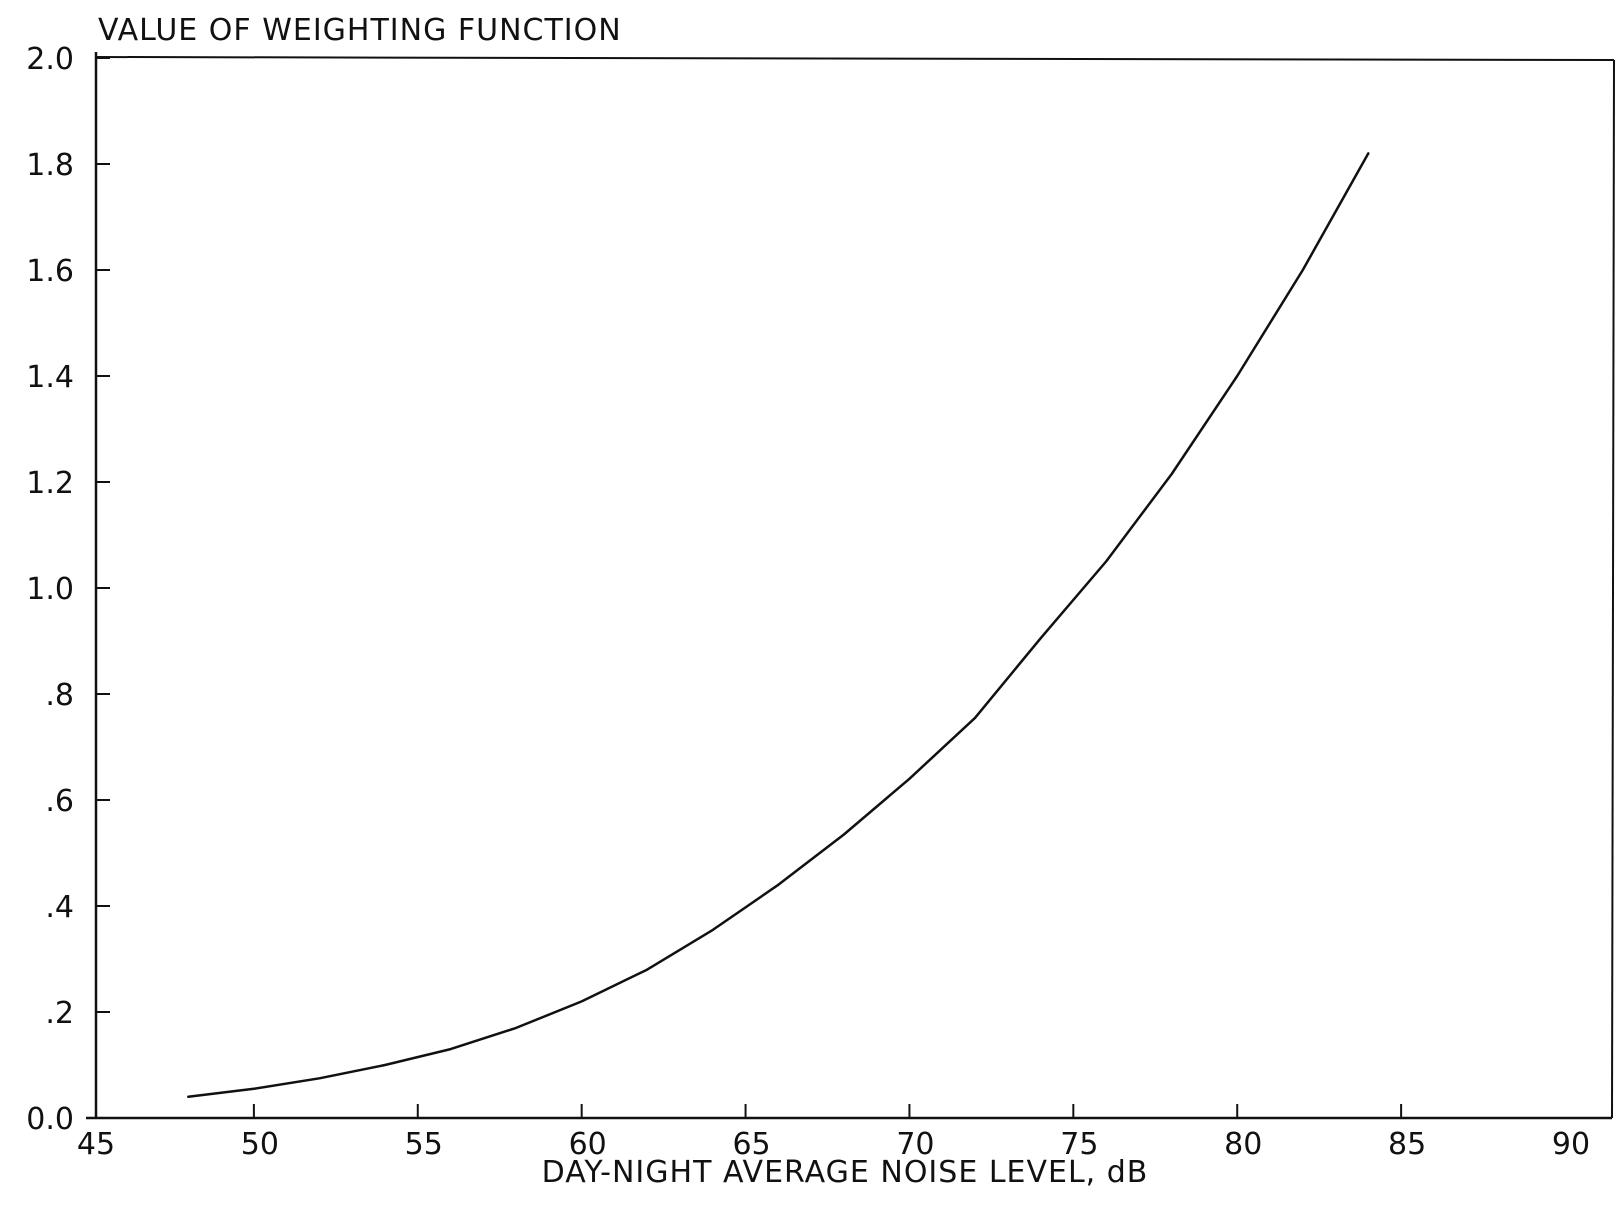 This screenshot has width=1624, height=1226. Describe the element at coordinates (59, 1013) in the screenshot. I see `y-tick-label: .2` at that location.